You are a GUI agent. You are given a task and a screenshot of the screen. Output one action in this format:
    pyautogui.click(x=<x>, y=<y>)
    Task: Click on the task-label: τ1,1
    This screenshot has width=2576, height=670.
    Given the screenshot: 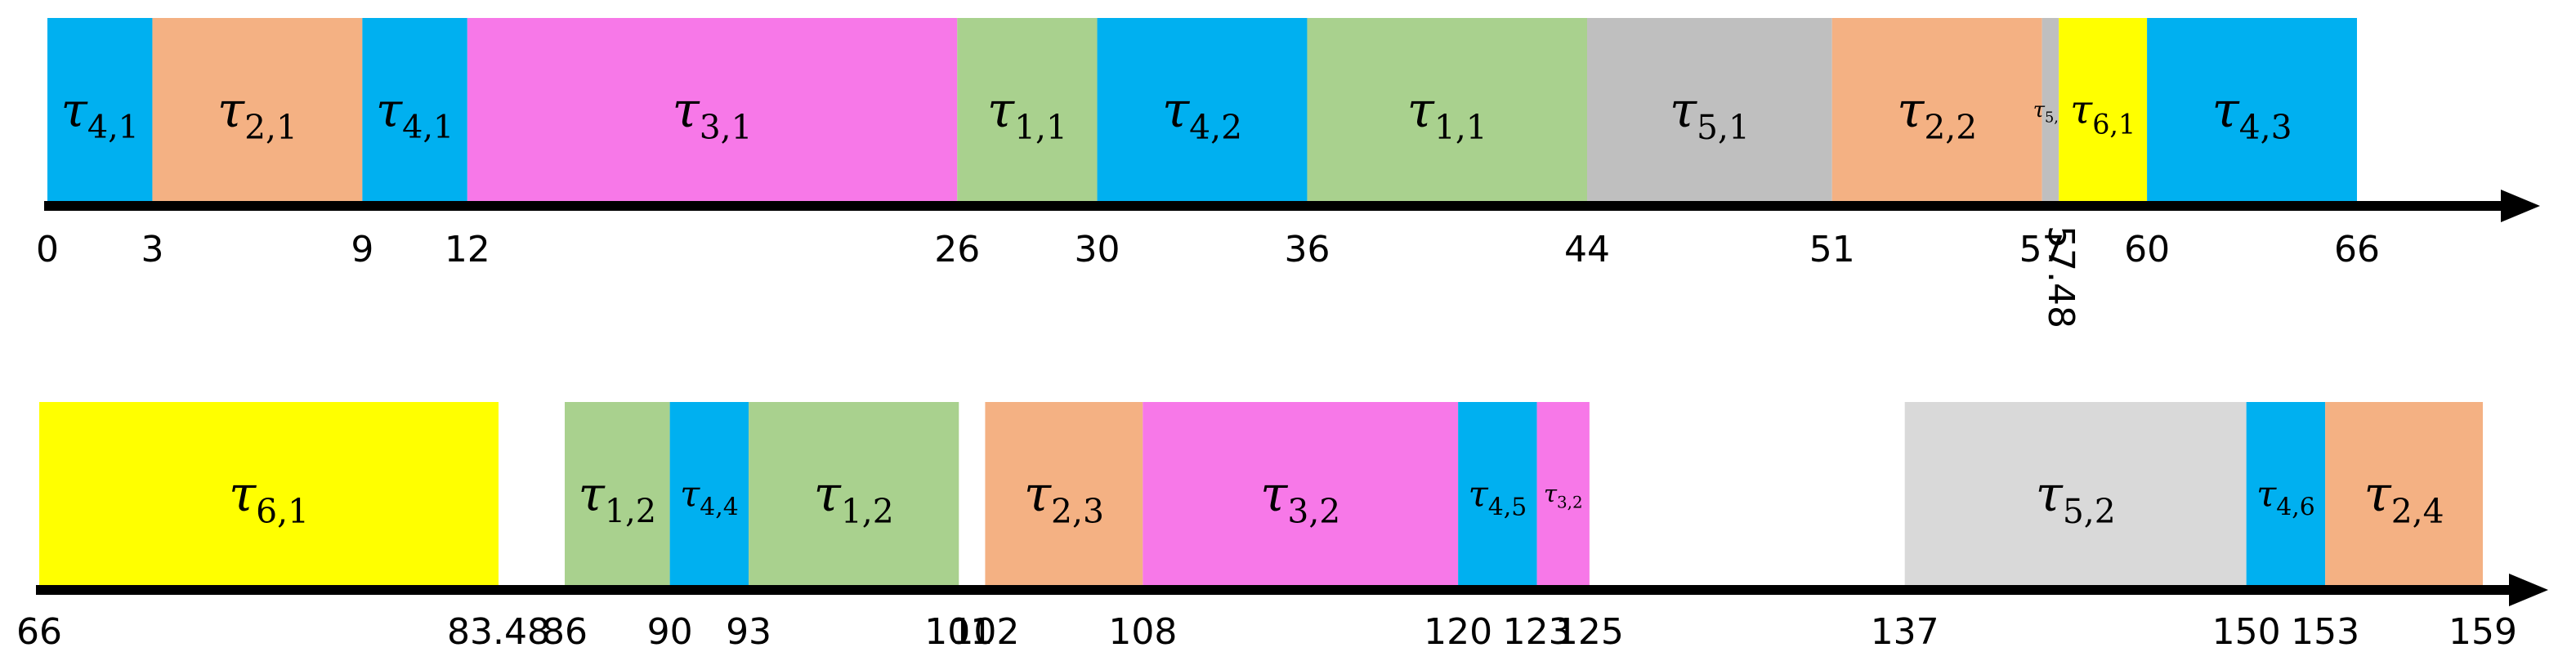 What is the action you would take?
    pyautogui.click(x=1027, y=114)
    